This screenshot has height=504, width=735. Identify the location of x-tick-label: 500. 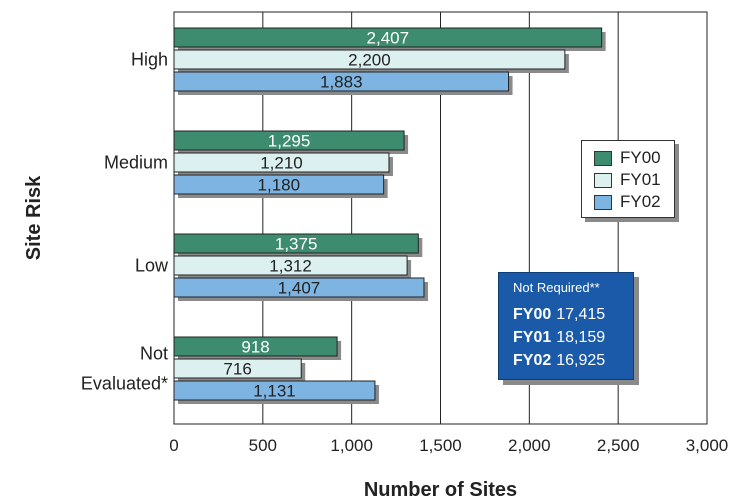
(263, 445).